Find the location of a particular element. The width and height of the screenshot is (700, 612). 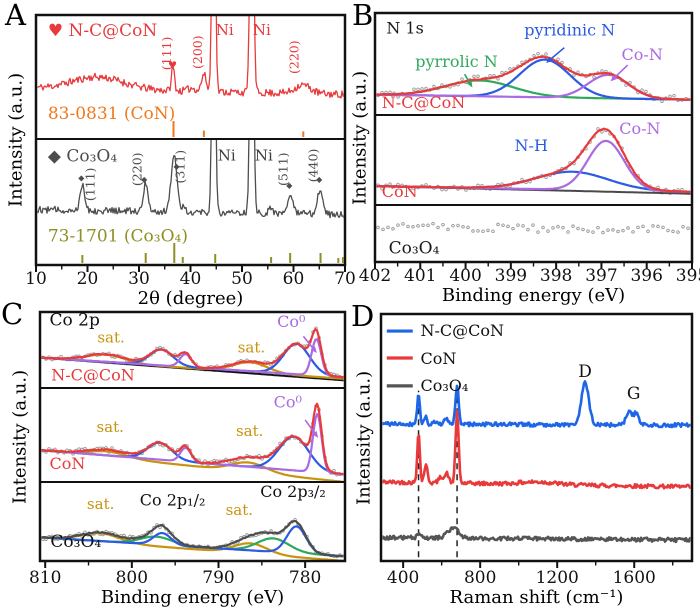

panel-c-xlabel: Binding energy (eV) is located at coordinates (192, 597).